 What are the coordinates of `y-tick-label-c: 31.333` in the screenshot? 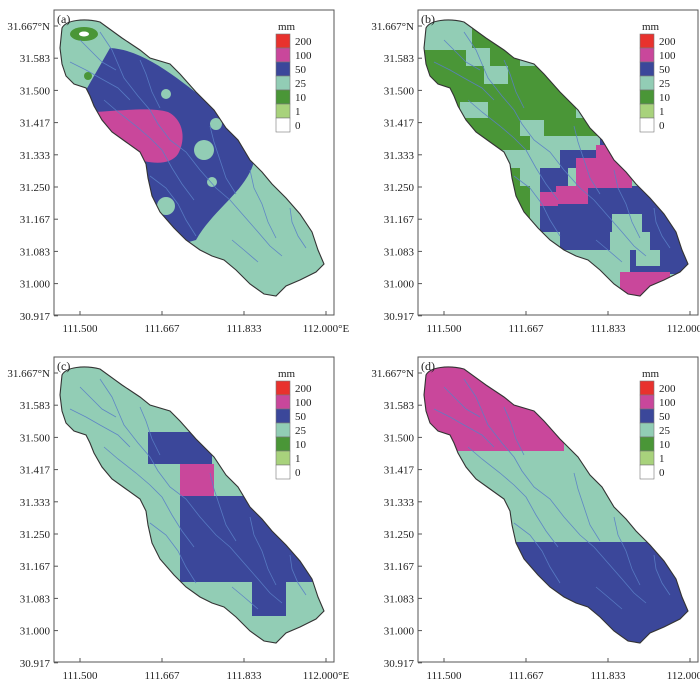 It's located at (35, 503).